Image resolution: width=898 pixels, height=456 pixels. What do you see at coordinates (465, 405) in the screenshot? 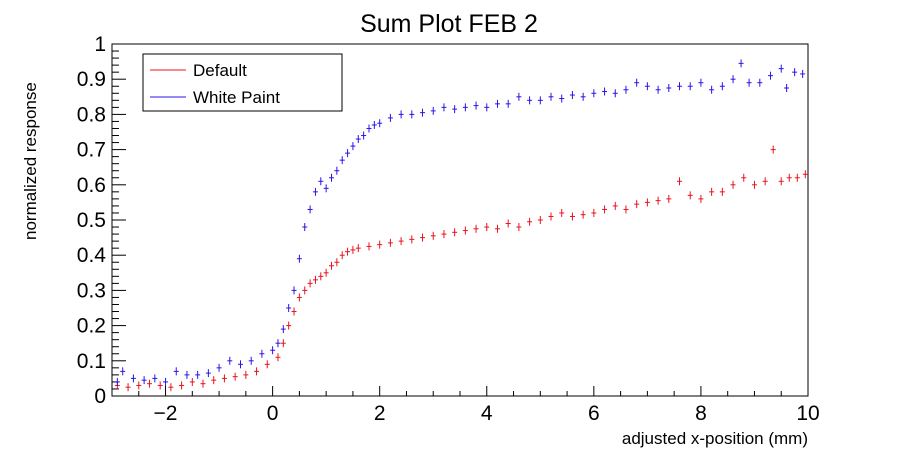
I see `x-axis: −2 0 2 4 6 8 10` at bounding box center [465, 405].